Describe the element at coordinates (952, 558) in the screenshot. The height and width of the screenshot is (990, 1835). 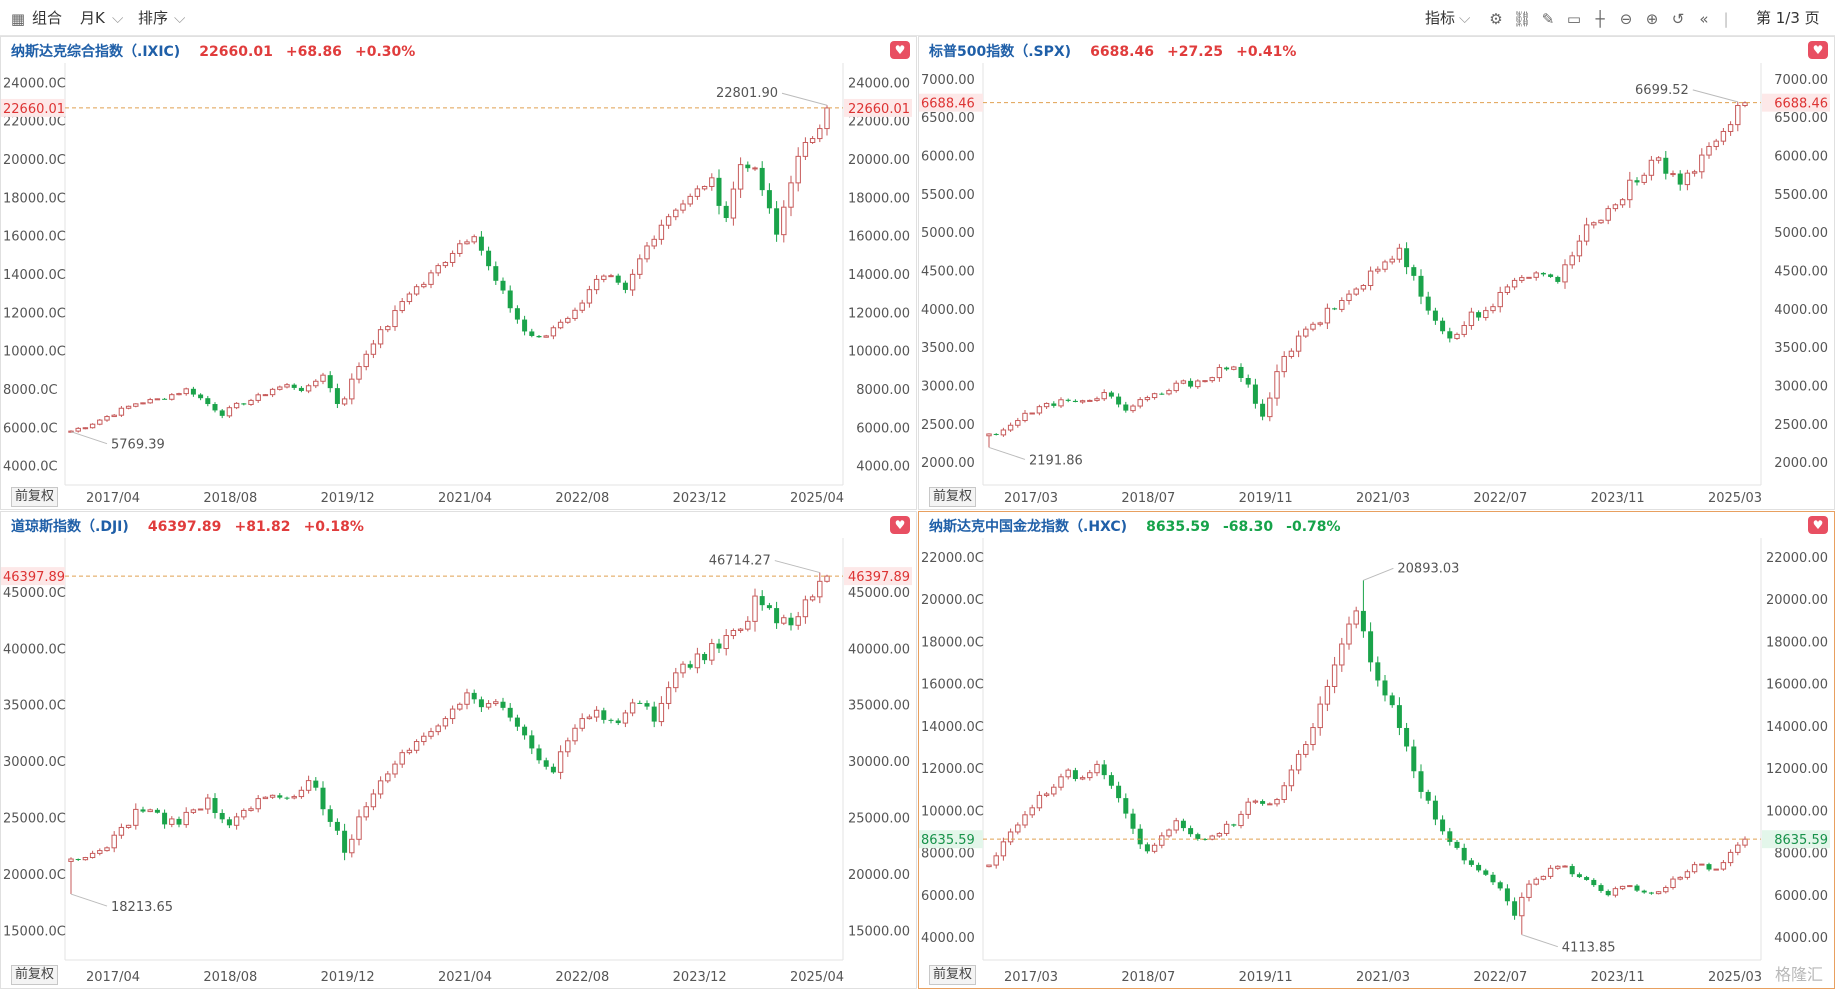
I see `y-tick-label-left: 22000.0C` at that location.